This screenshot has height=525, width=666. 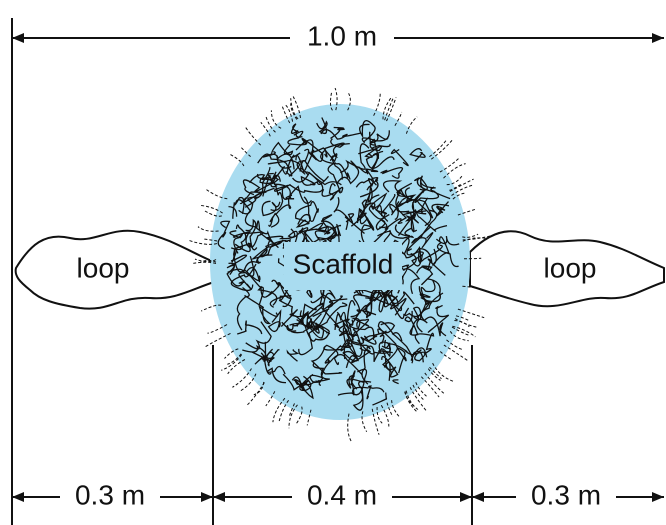 I want to click on top-dimension-label: 1.0 m, so click(x=342, y=35).